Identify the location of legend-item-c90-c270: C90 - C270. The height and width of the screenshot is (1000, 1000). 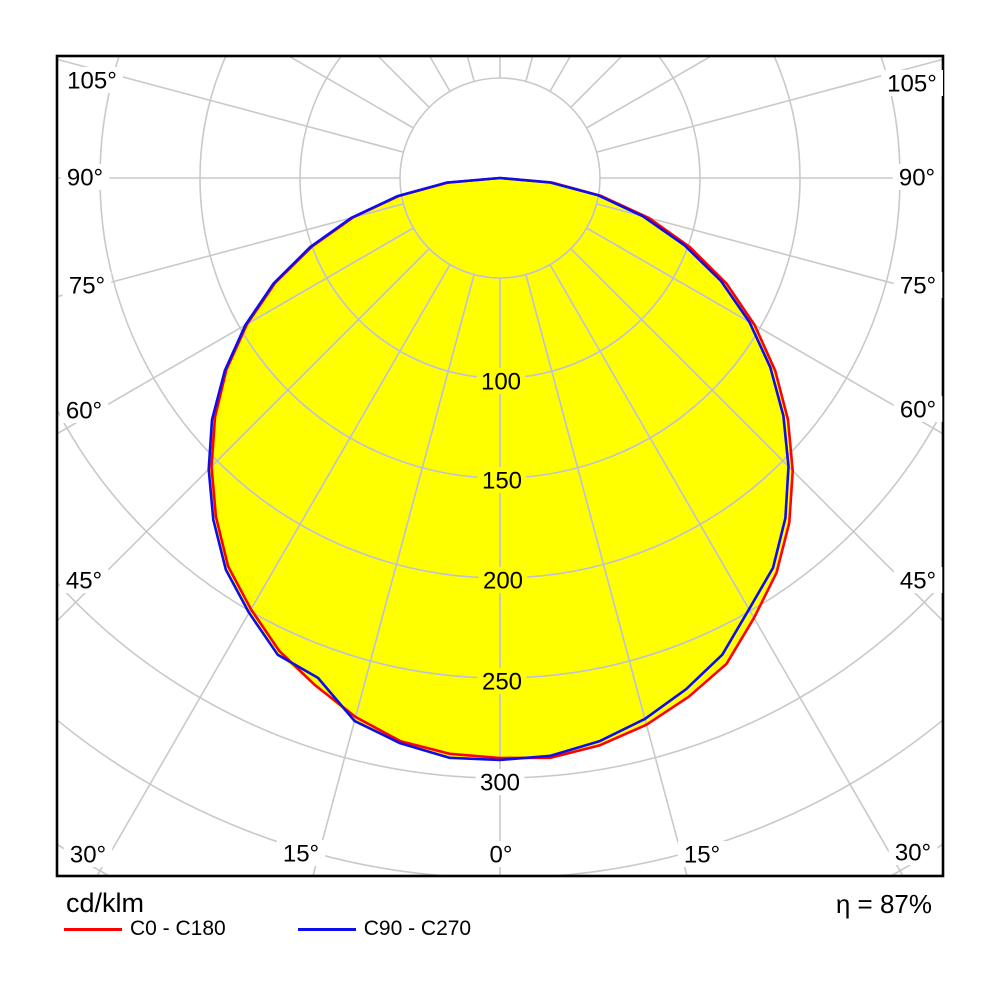
(355, 929).